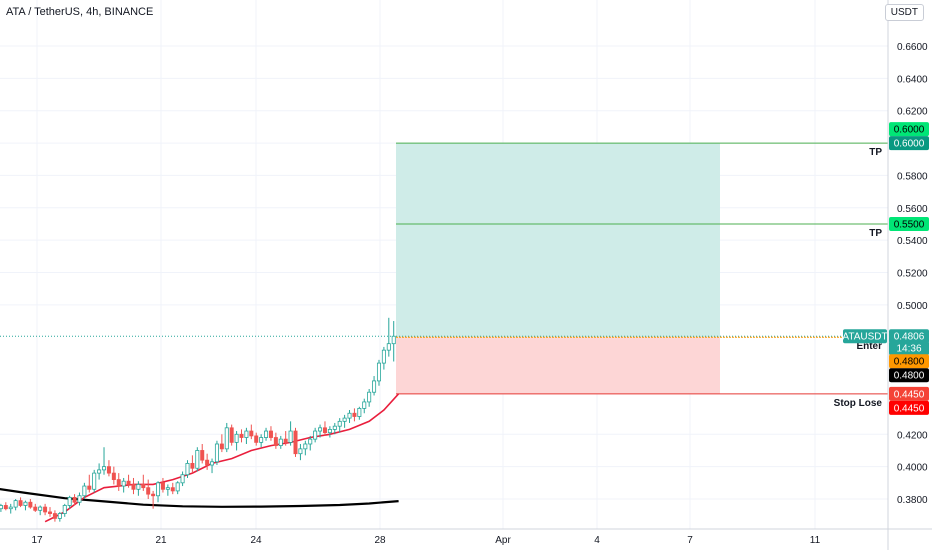 The image size is (932, 550). I want to click on entry-tag-top-bg, so click(909, 361).